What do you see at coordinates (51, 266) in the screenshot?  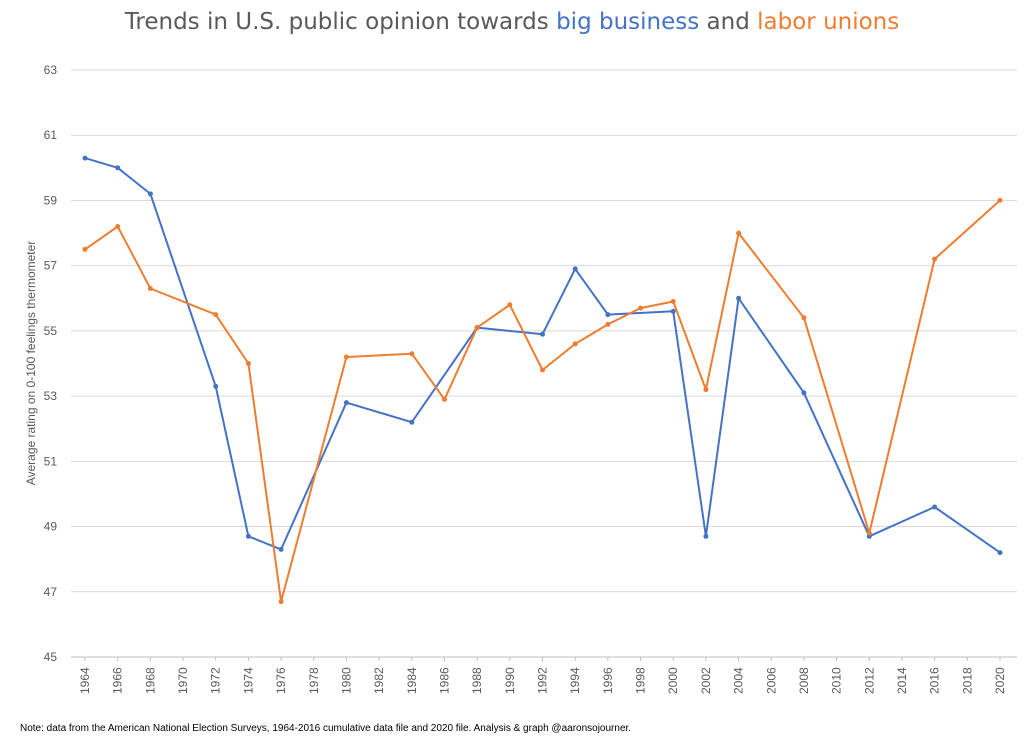 I see `y-tick-label: 57` at bounding box center [51, 266].